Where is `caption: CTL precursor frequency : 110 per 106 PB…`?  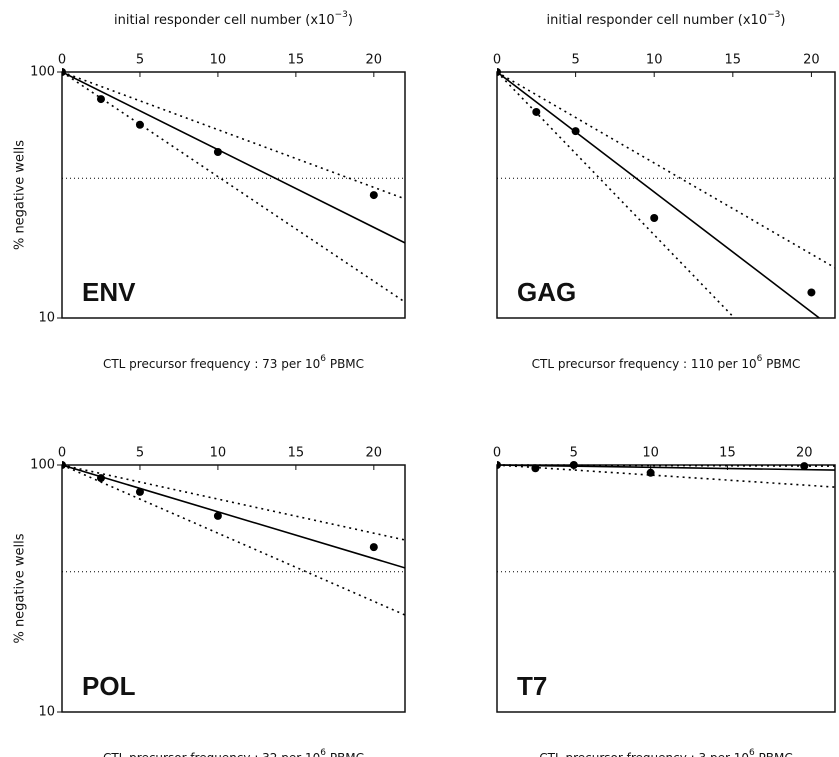 caption: CTL precursor frequency : 110 per 106 PB… is located at coordinates (666, 362).